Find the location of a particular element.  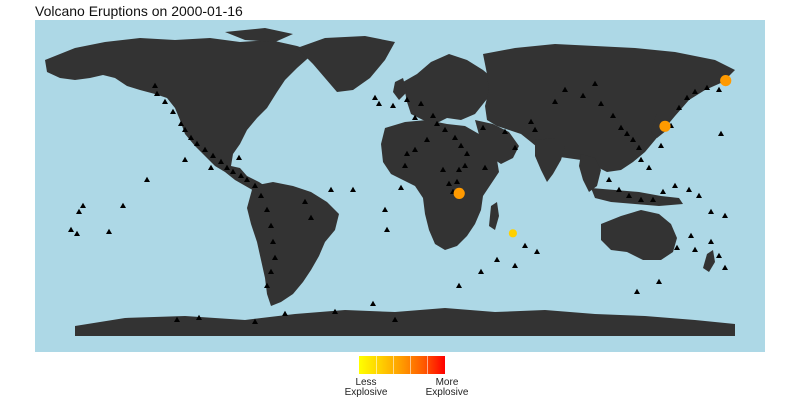

legend-high-line1: More is located at coordinates (447, 382).